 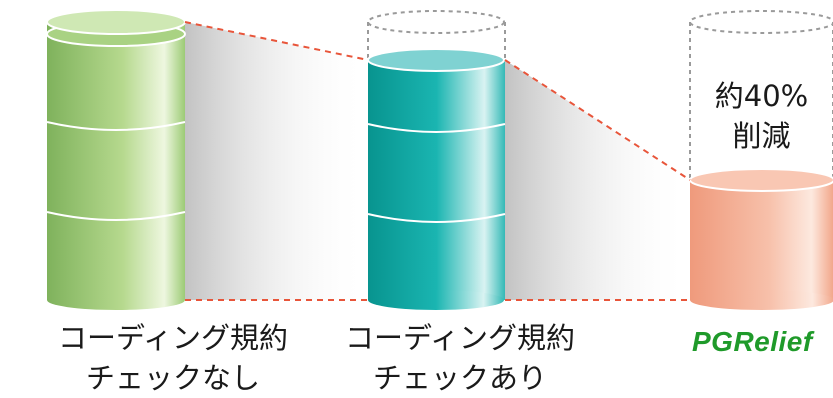 What do you see at coordinates (761, 160) in the screenshot?
I see `cylinder-pgrelief` at bounding box center [761, 160].